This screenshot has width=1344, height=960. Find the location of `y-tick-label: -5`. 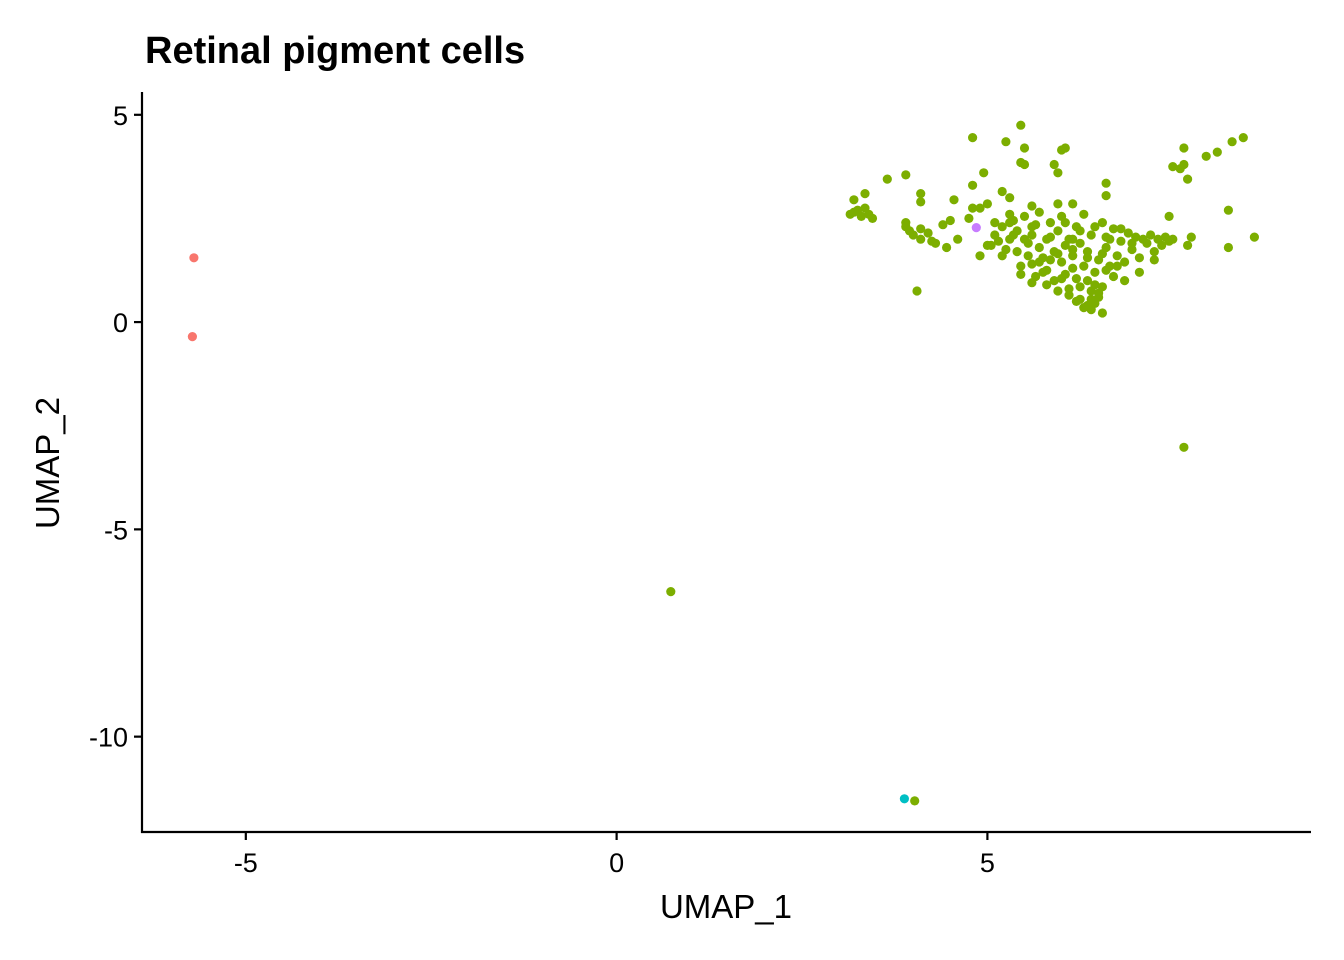

y-tick-label: -5 is located at coordinates (116, 530).